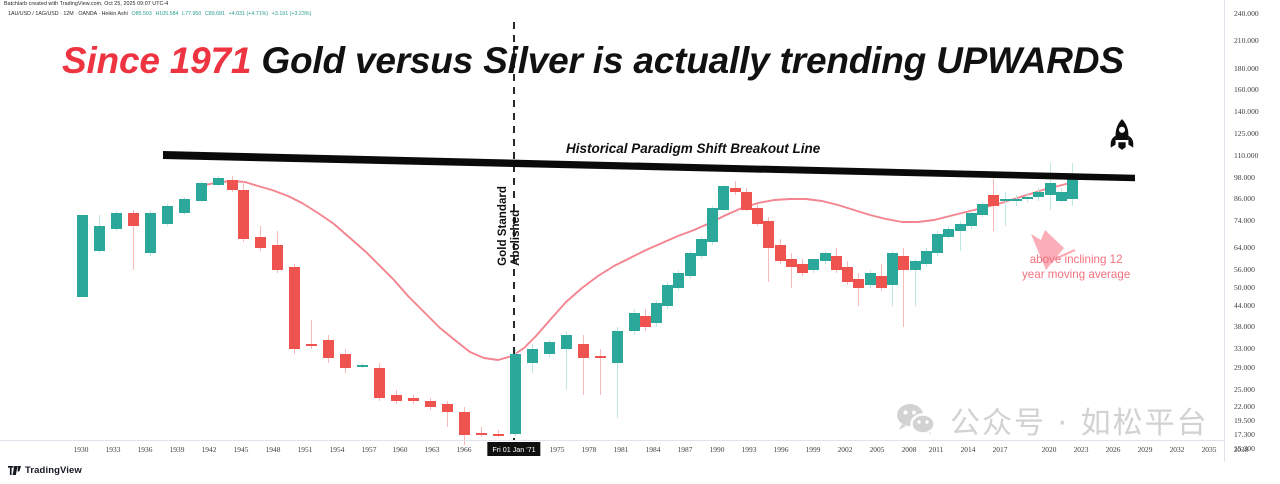 The height and width of the screenshot is (484, 1280). Describe the element at coordinates (1246, 40) in the screenshot. I see `price-axis-tick: 210.000` at that location.